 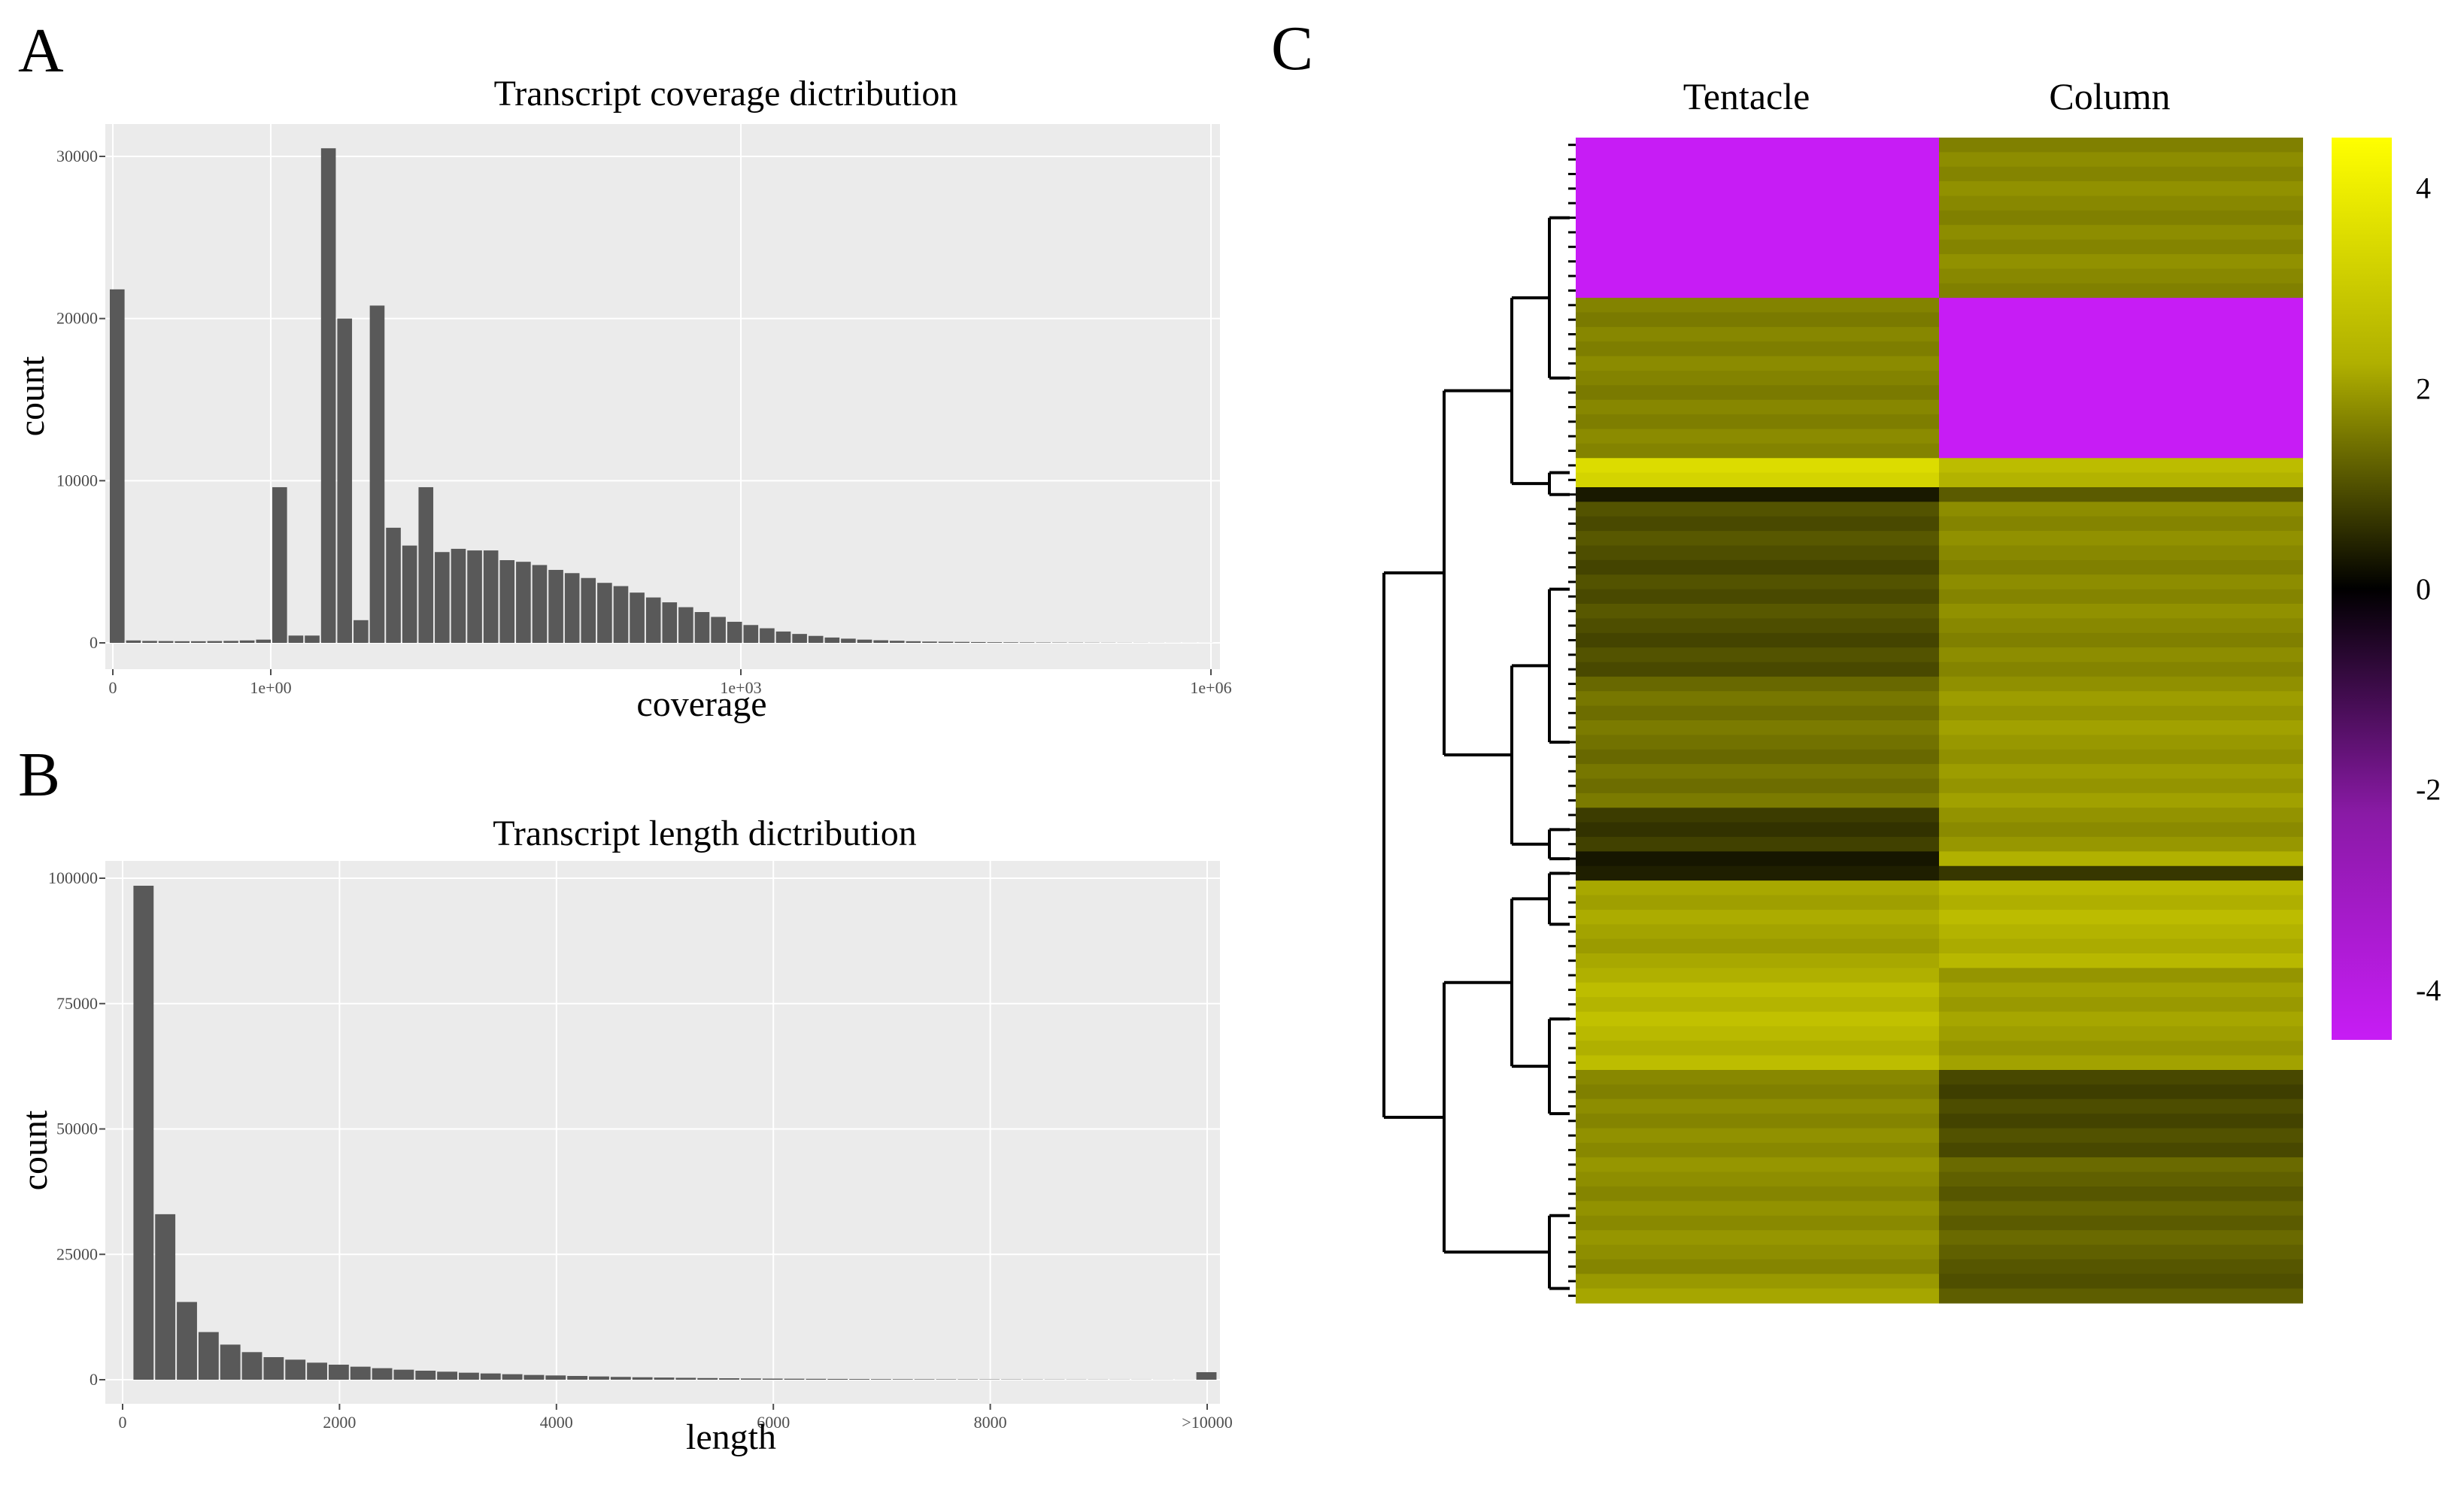 I want to click on heatmap-column-label-tentacle: Tentacle, so click(x=1746, y=96).